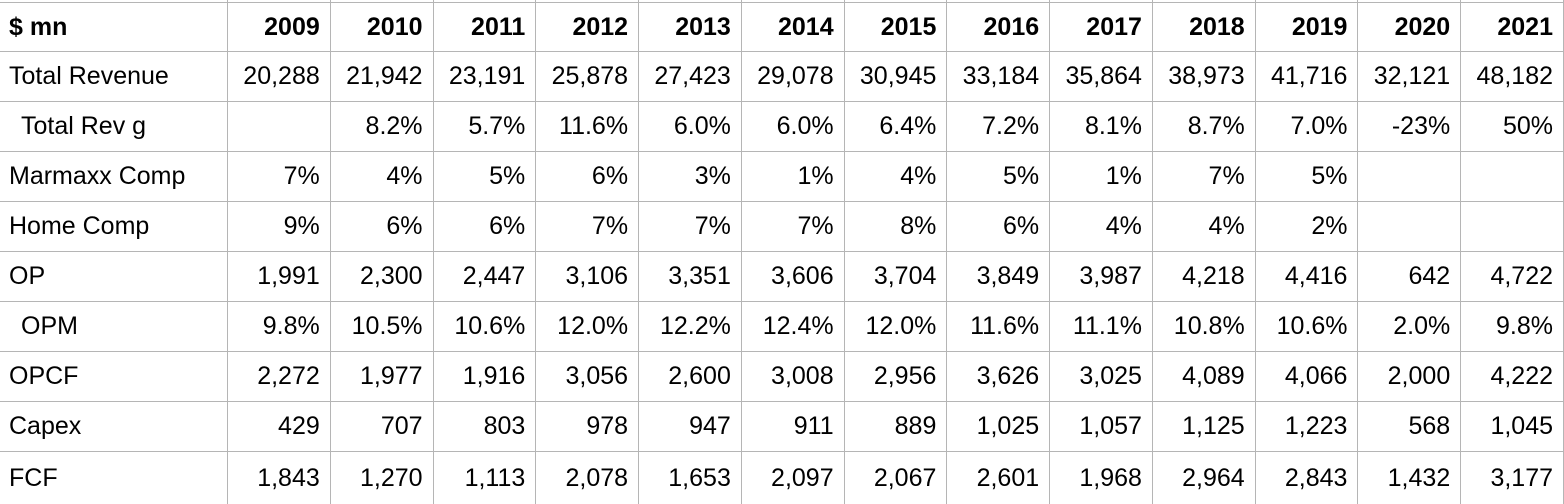 This screenshot has height=504, width=1564. What do you see at coordinates (114, 327) in the screenshot?
I see `row-label: OPM` at bounding box center [114, 327].